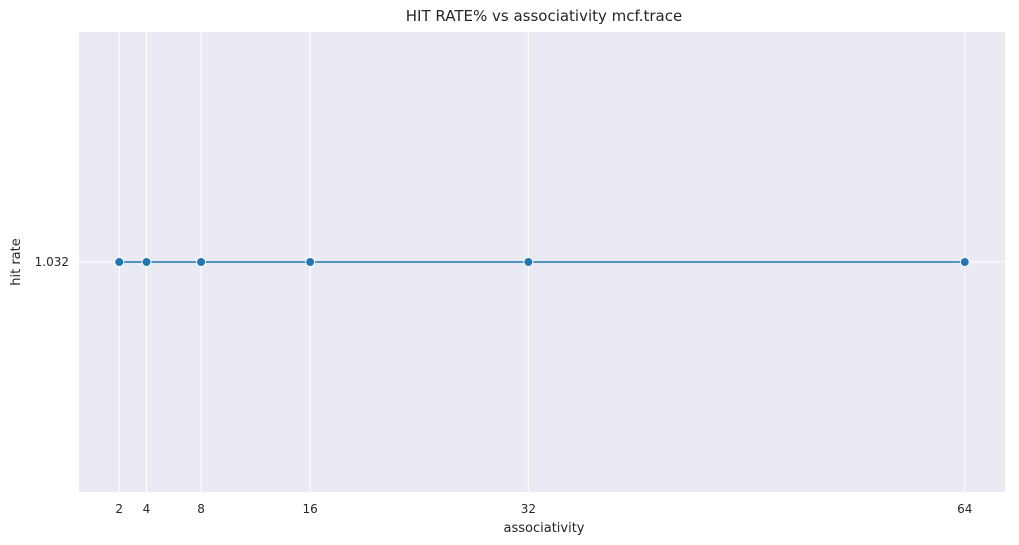 The image size is (1019, 545). What do you see at coordinates (201, 509) in the screenshot?
I see `x-tick-label: 8` at bounding box center [201, 509].